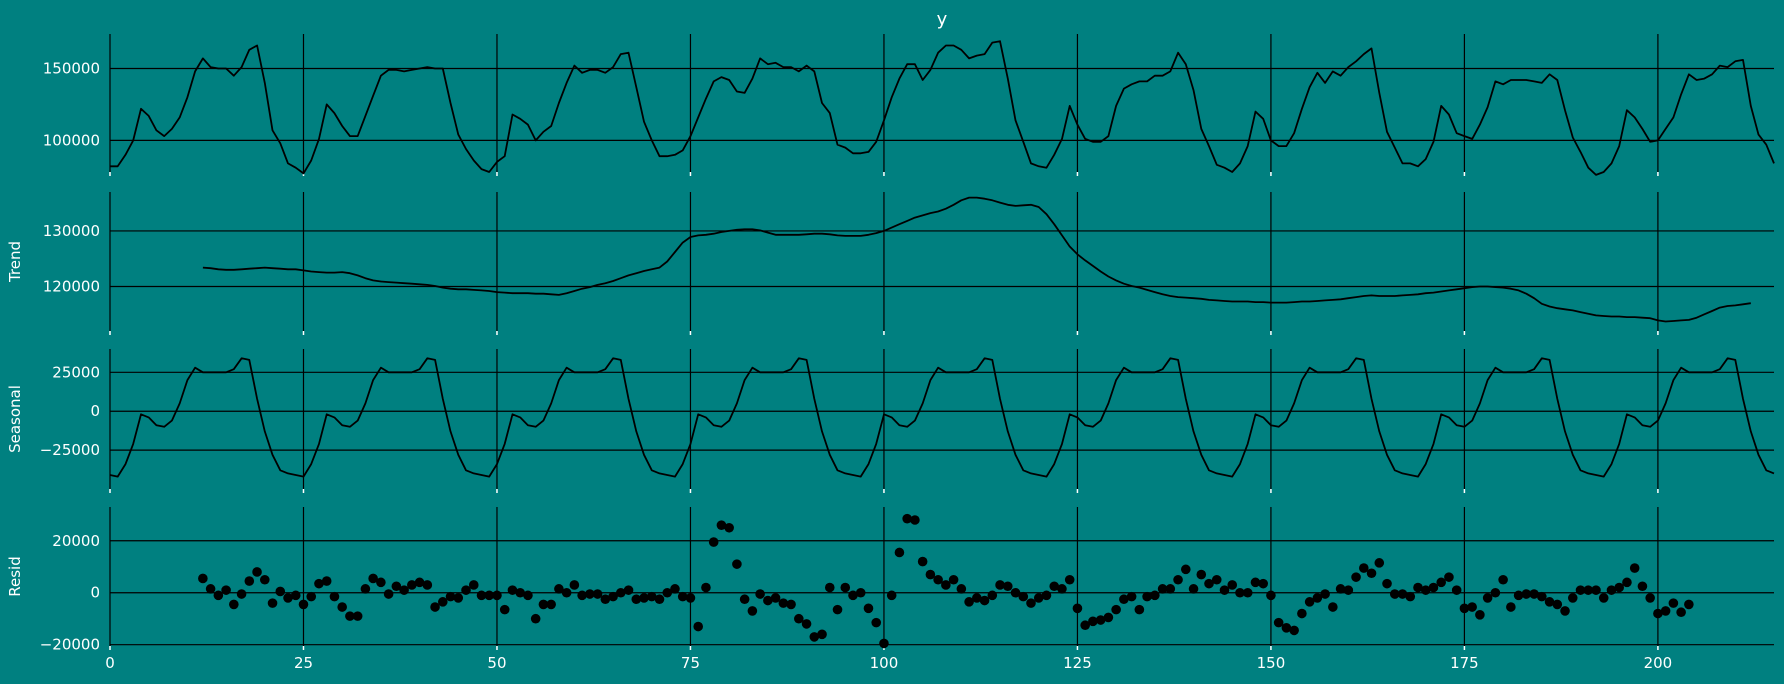  Describe the element at coordinates (1464, 663) in the screenshot. I see `x-tick-label: 175` at that location.